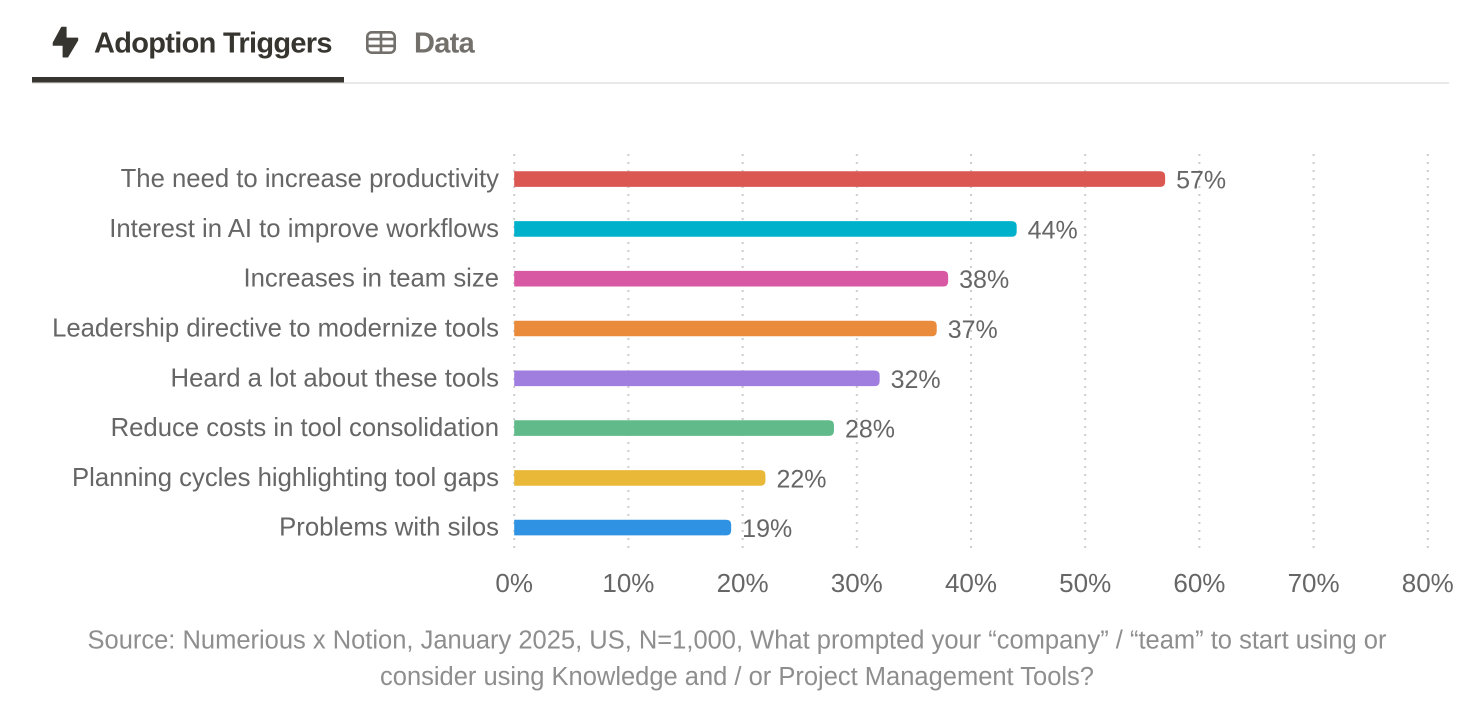 The width and height of the screenshot is (1482, 722). I want to click on svg-text: Increases in team size, so click(371, 279).